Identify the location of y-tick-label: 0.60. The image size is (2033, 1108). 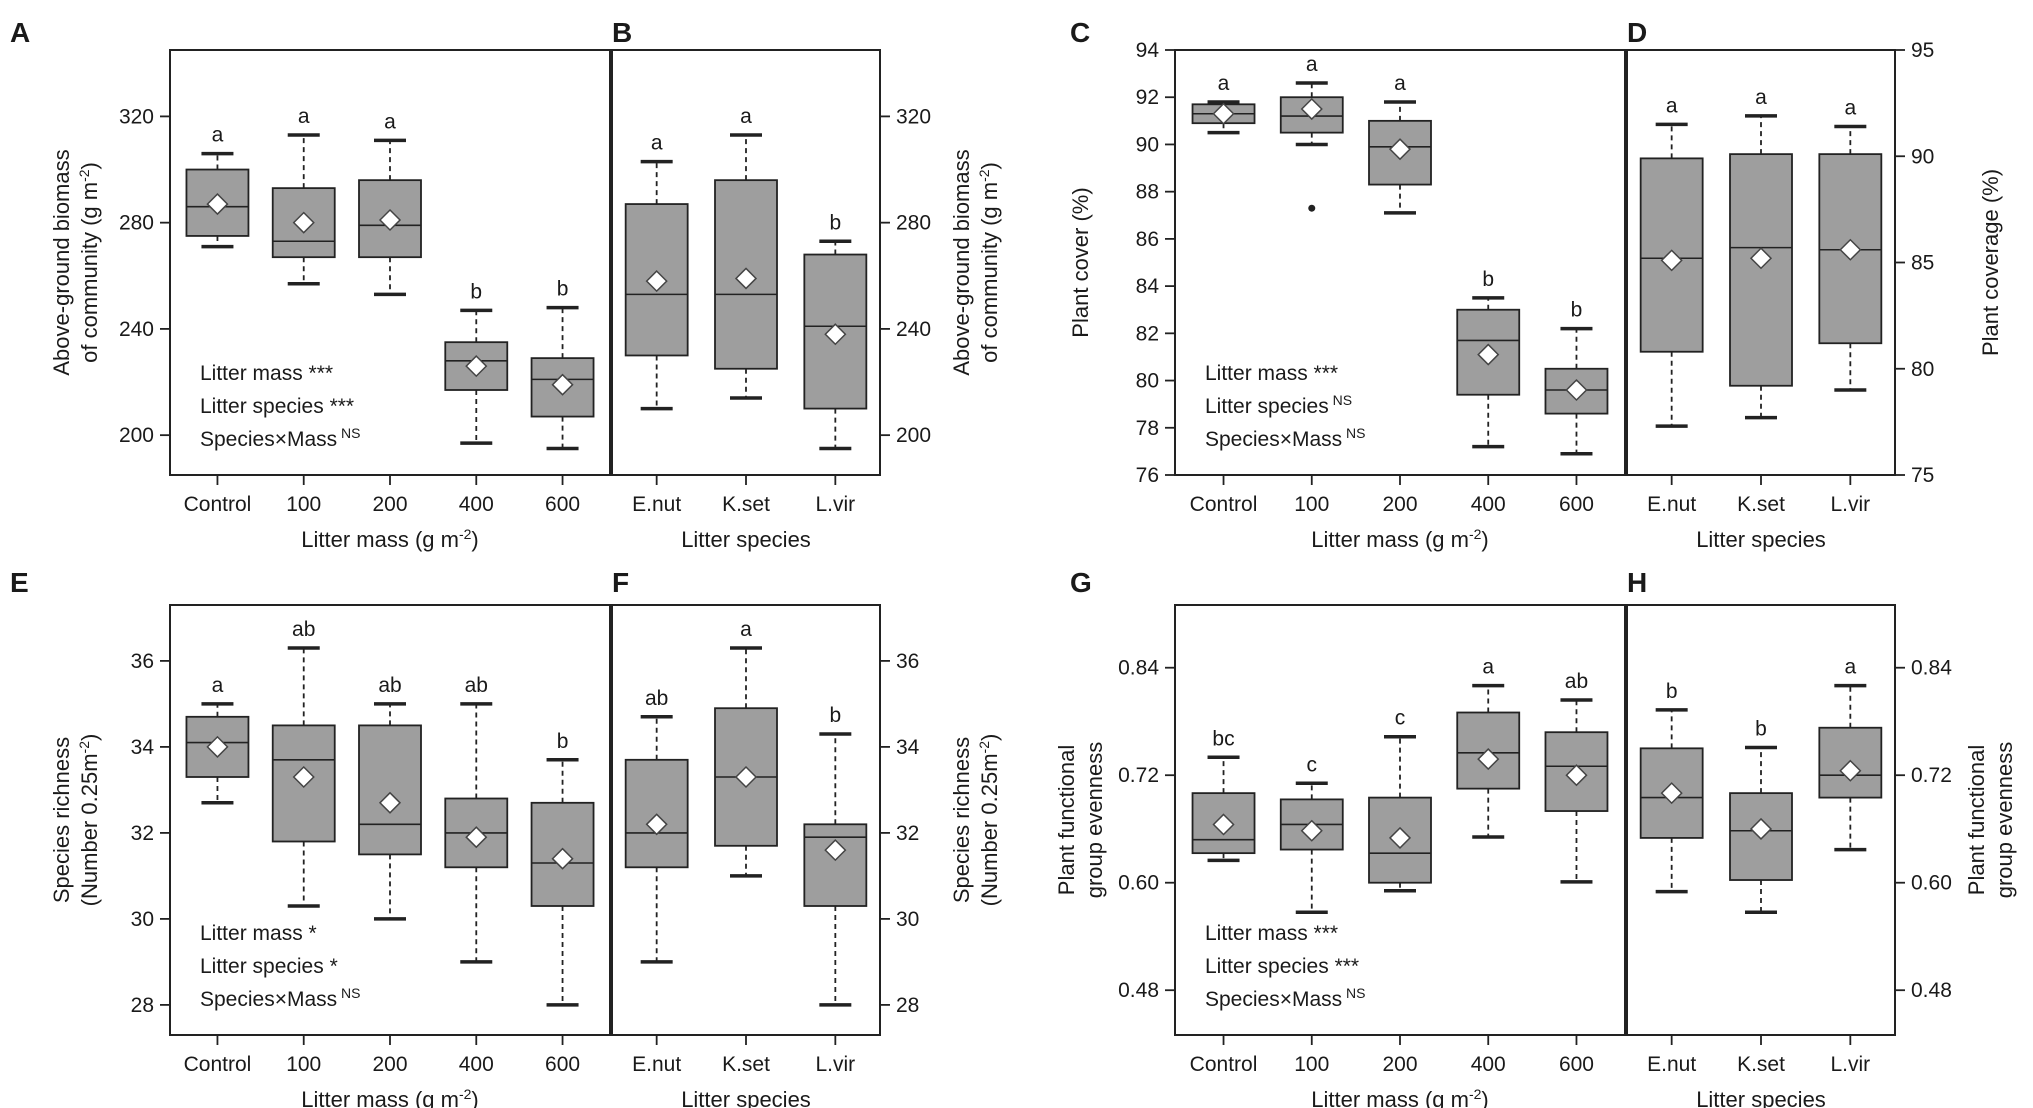
(1138, 883).